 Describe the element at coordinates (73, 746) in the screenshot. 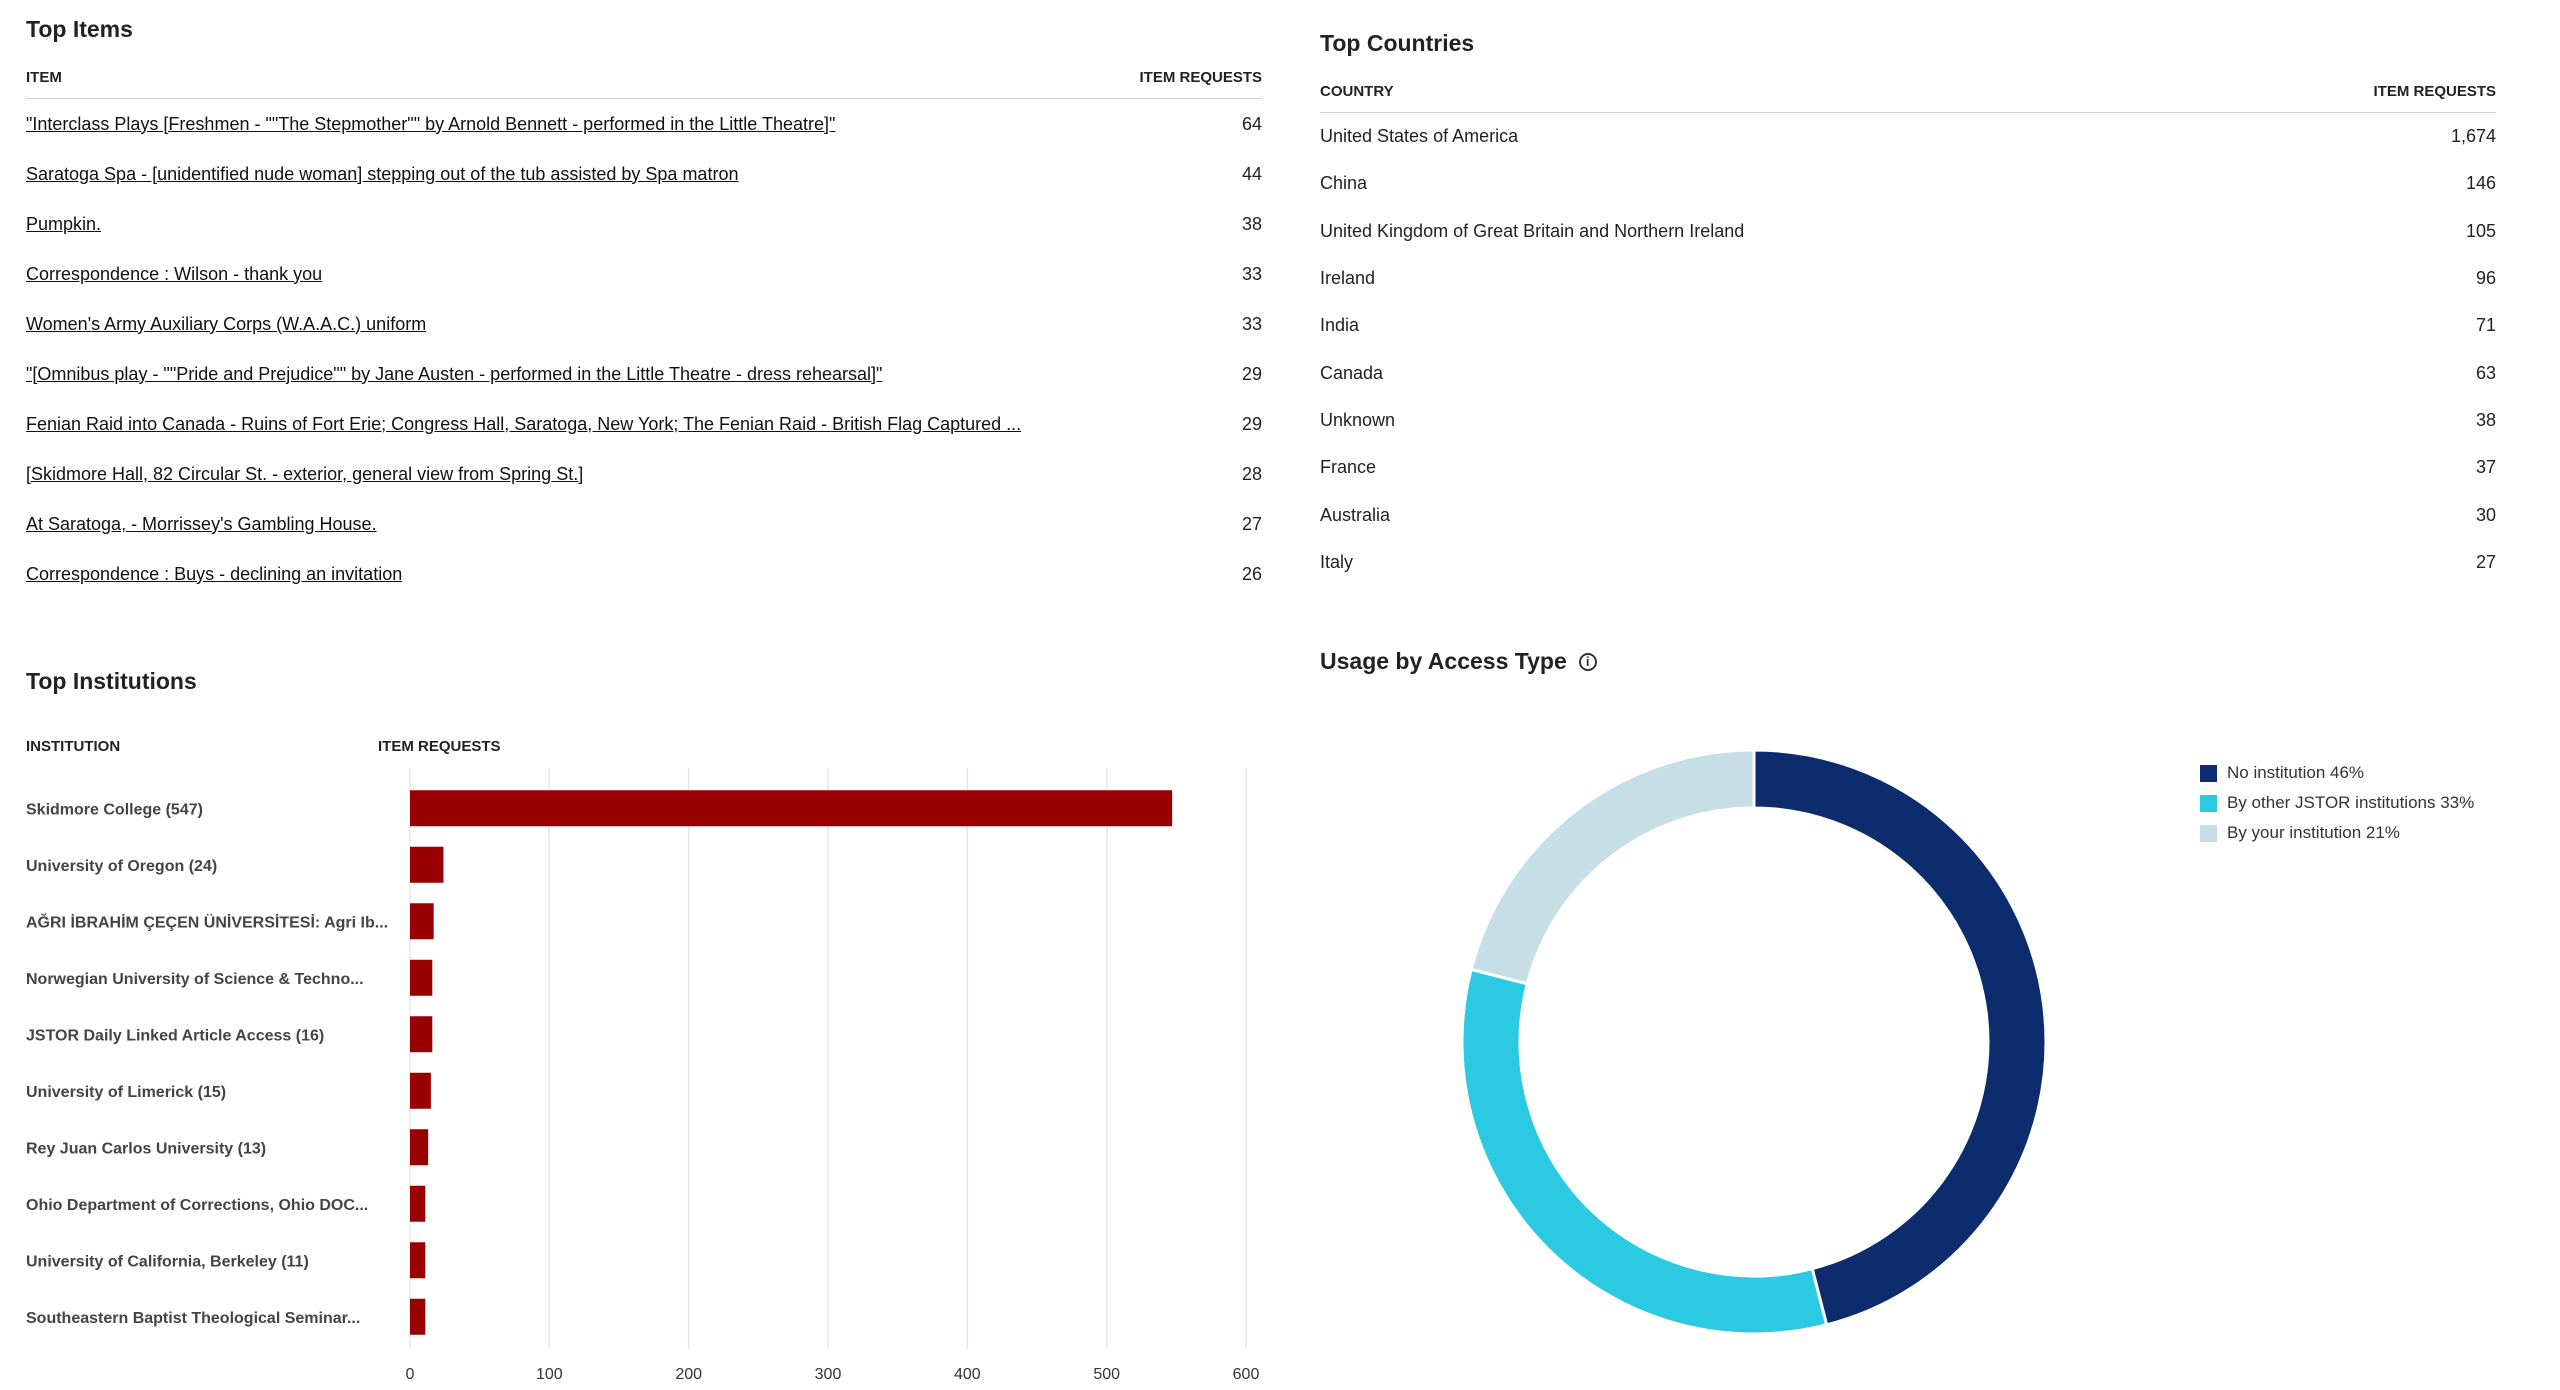

I see `col-institution: INSTITUTION` at that location.